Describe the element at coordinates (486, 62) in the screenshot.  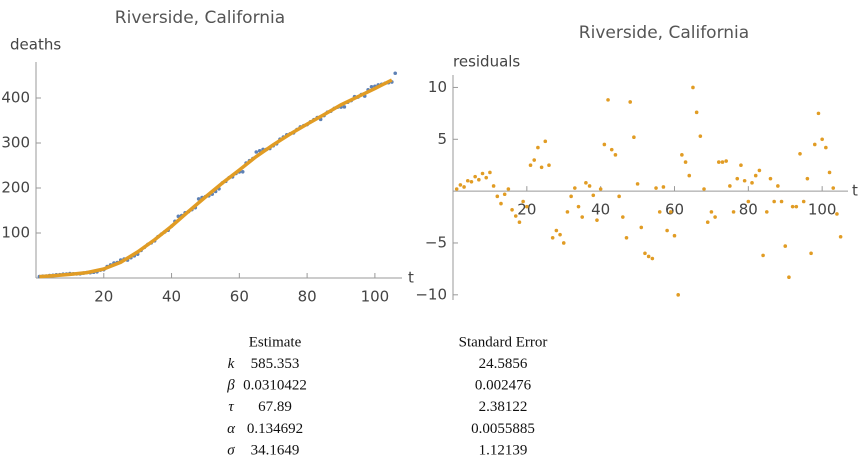
I see `y-axis-label: residuals` at that location.